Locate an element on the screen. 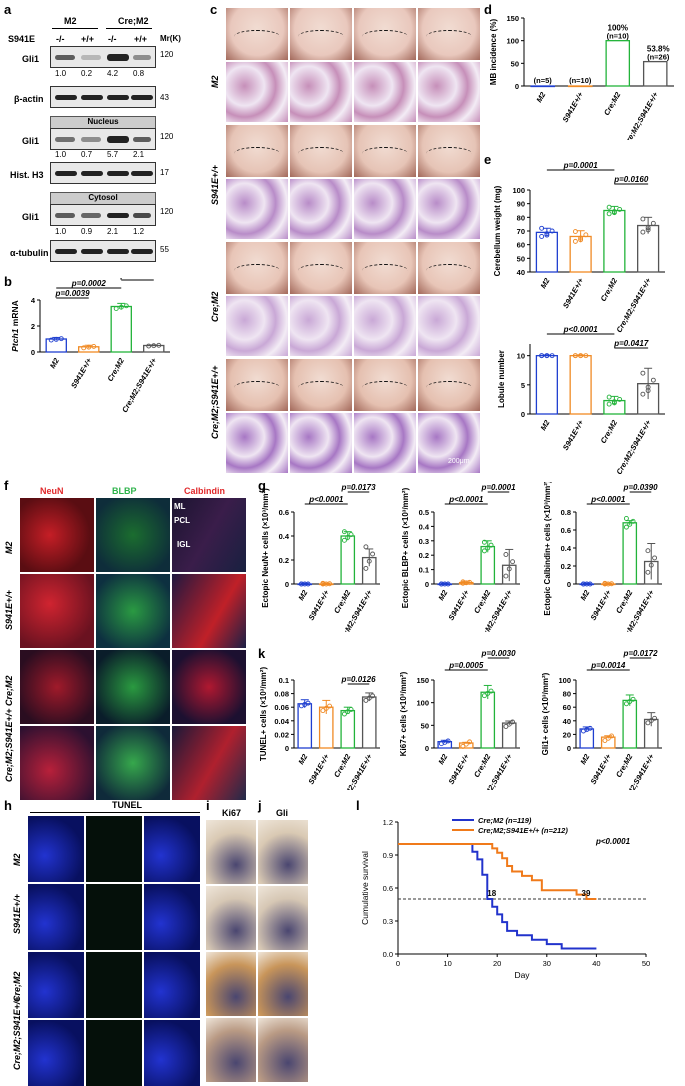  p-value-label: p<0.0001 is located at coordinates (137, 279).